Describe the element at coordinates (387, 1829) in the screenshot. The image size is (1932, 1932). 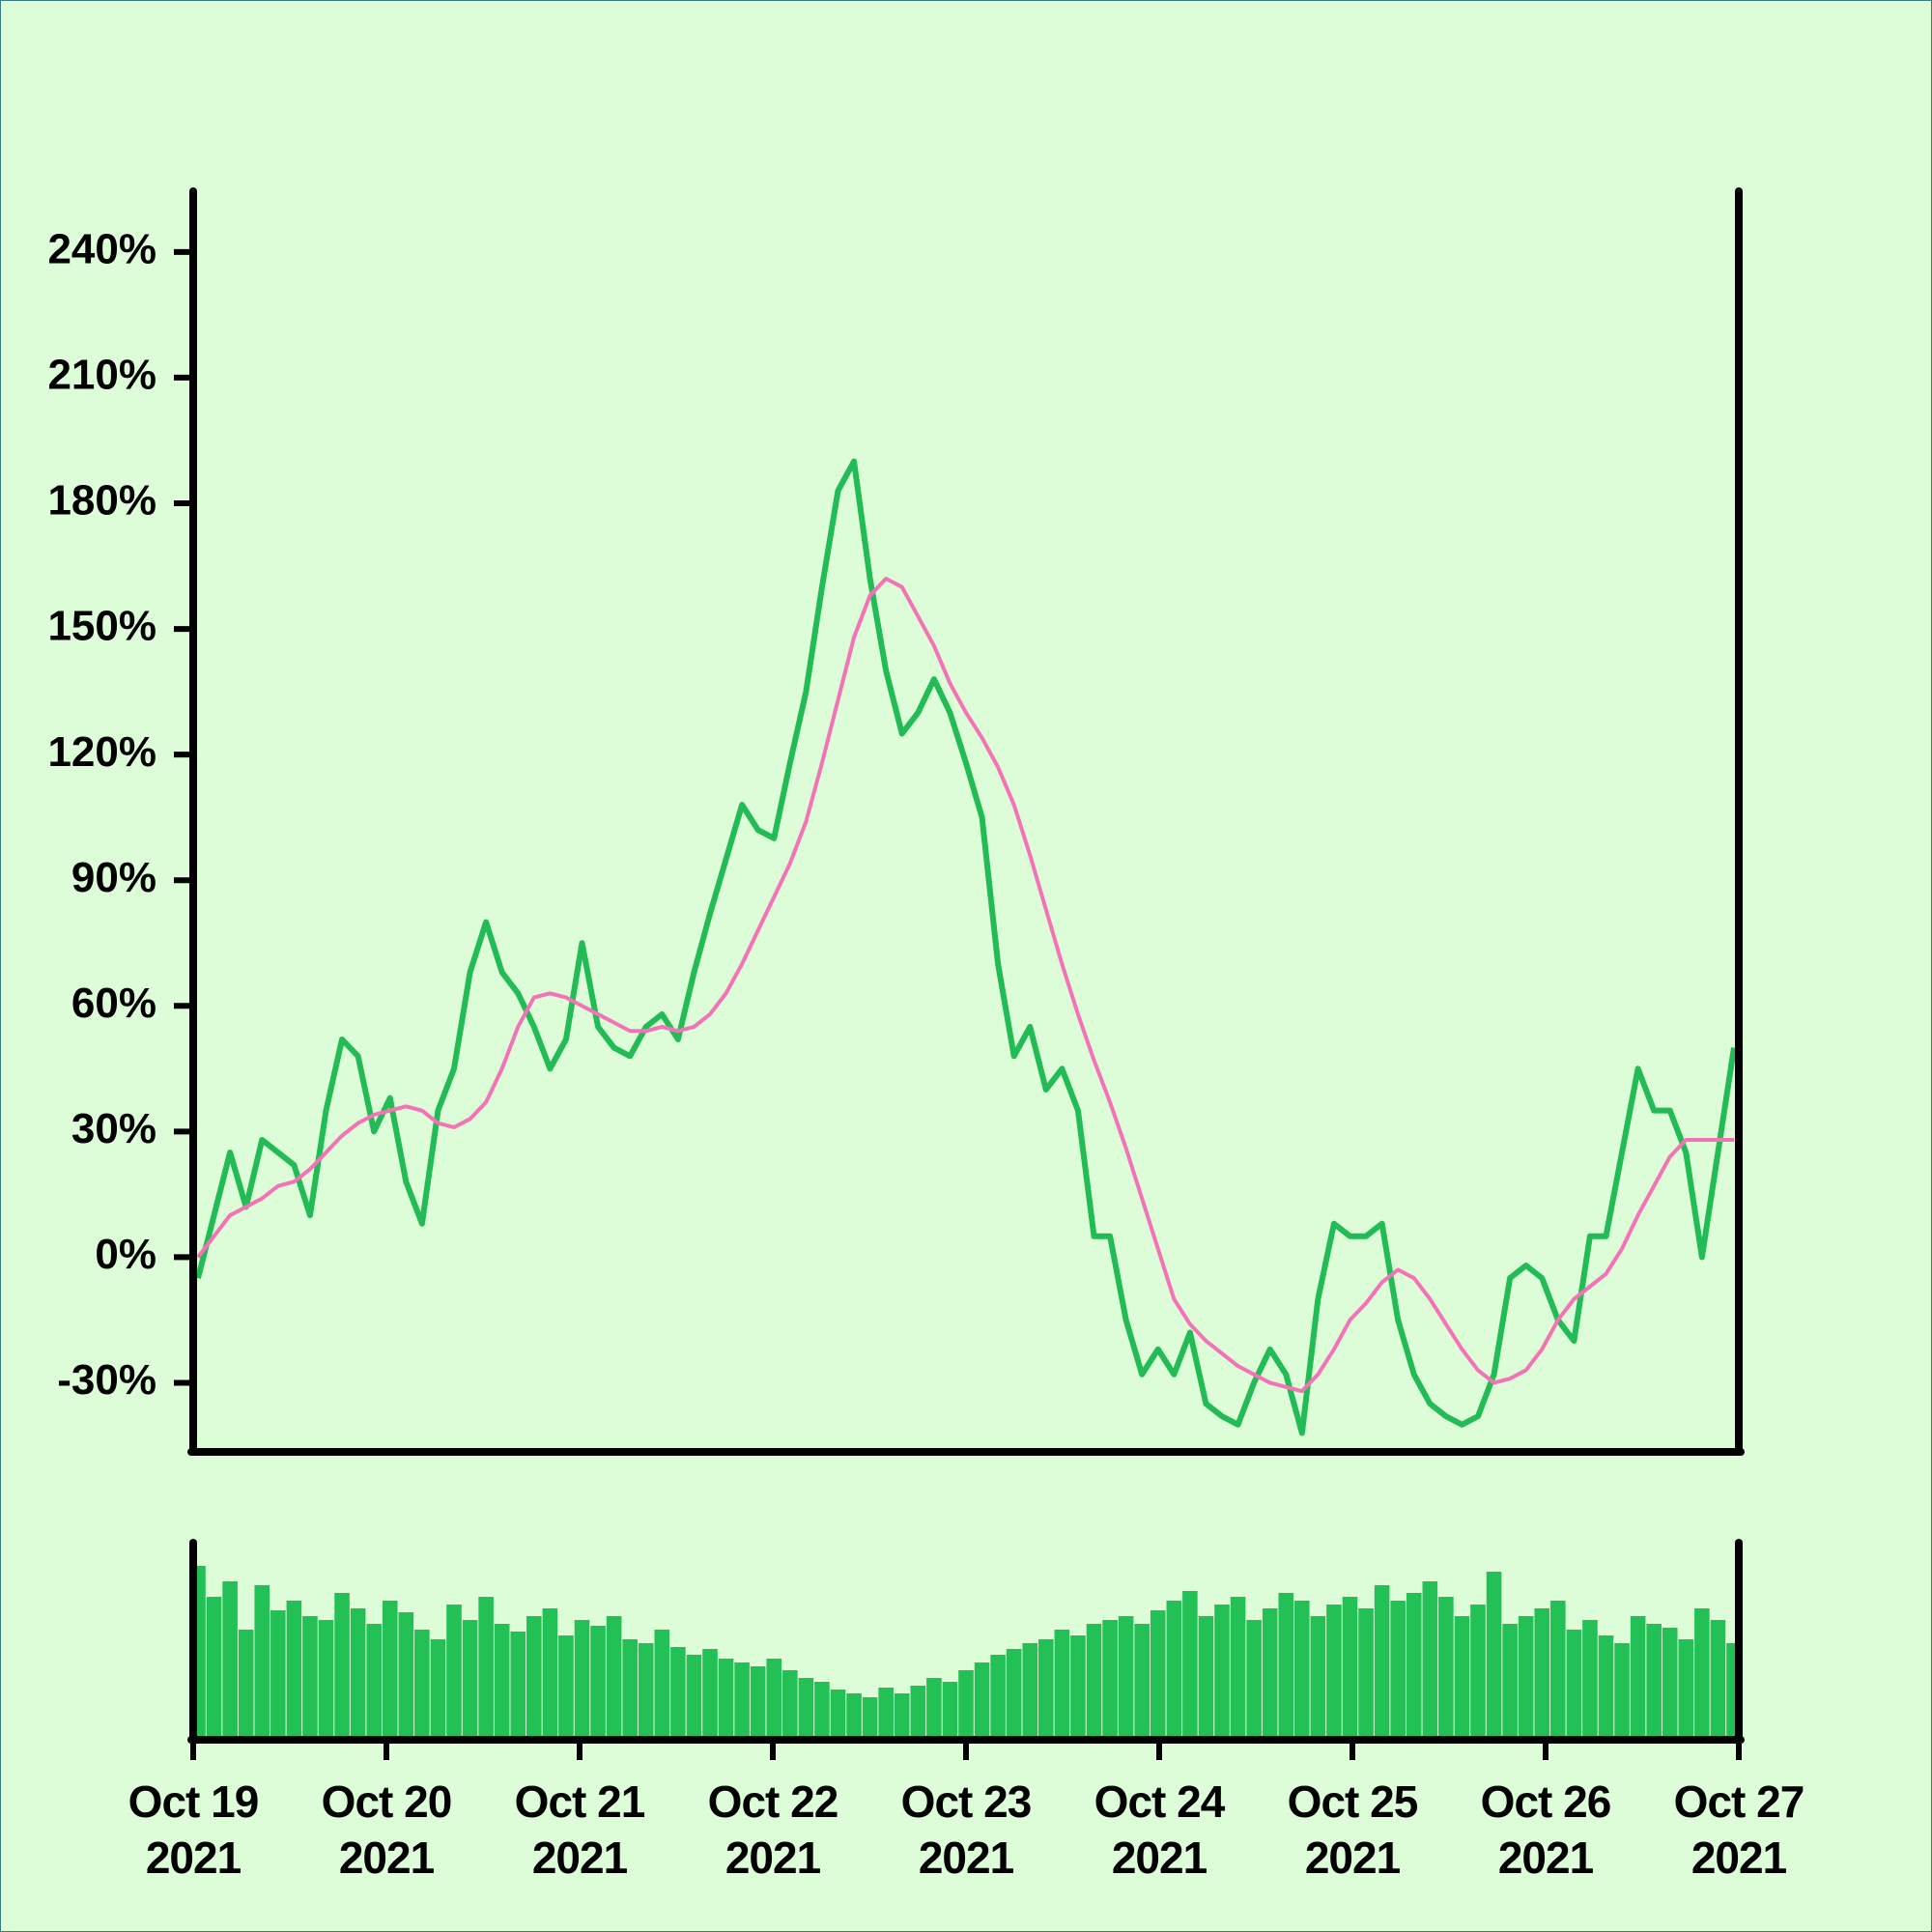
I see `x-tick-label: Oct 20 2021` at that location.